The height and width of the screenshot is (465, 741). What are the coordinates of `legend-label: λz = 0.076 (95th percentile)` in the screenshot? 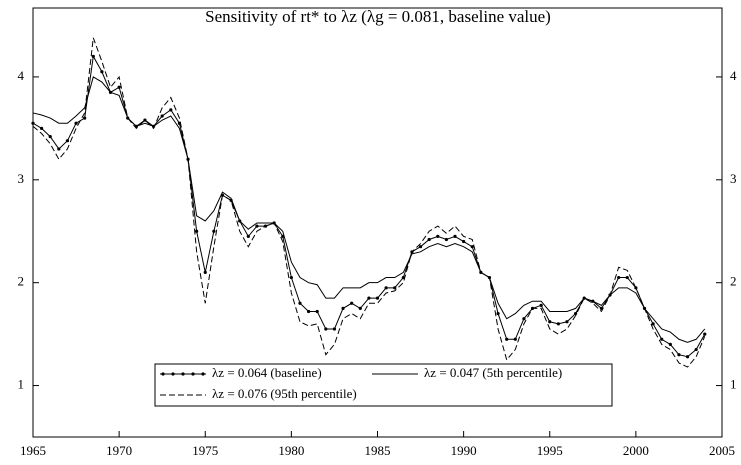 It's located at (284, 393).